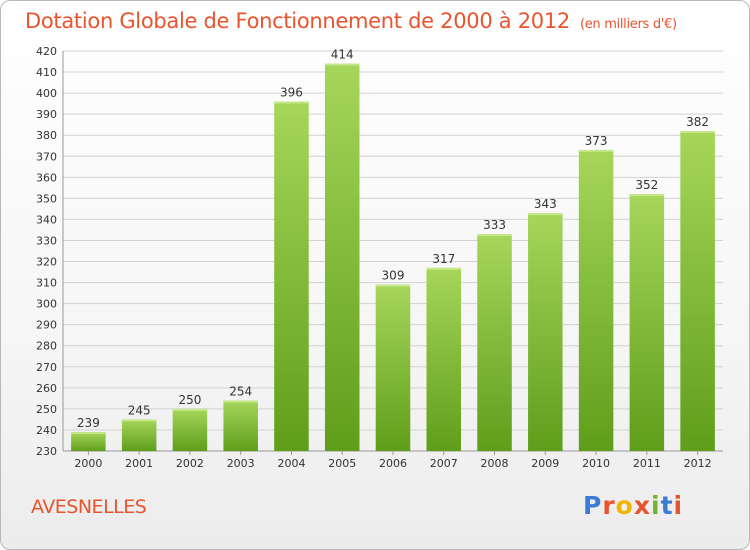  Describe the element at coordinates (139, 463) in the screenshot. I see `x-tick-label: 2001` at that location.